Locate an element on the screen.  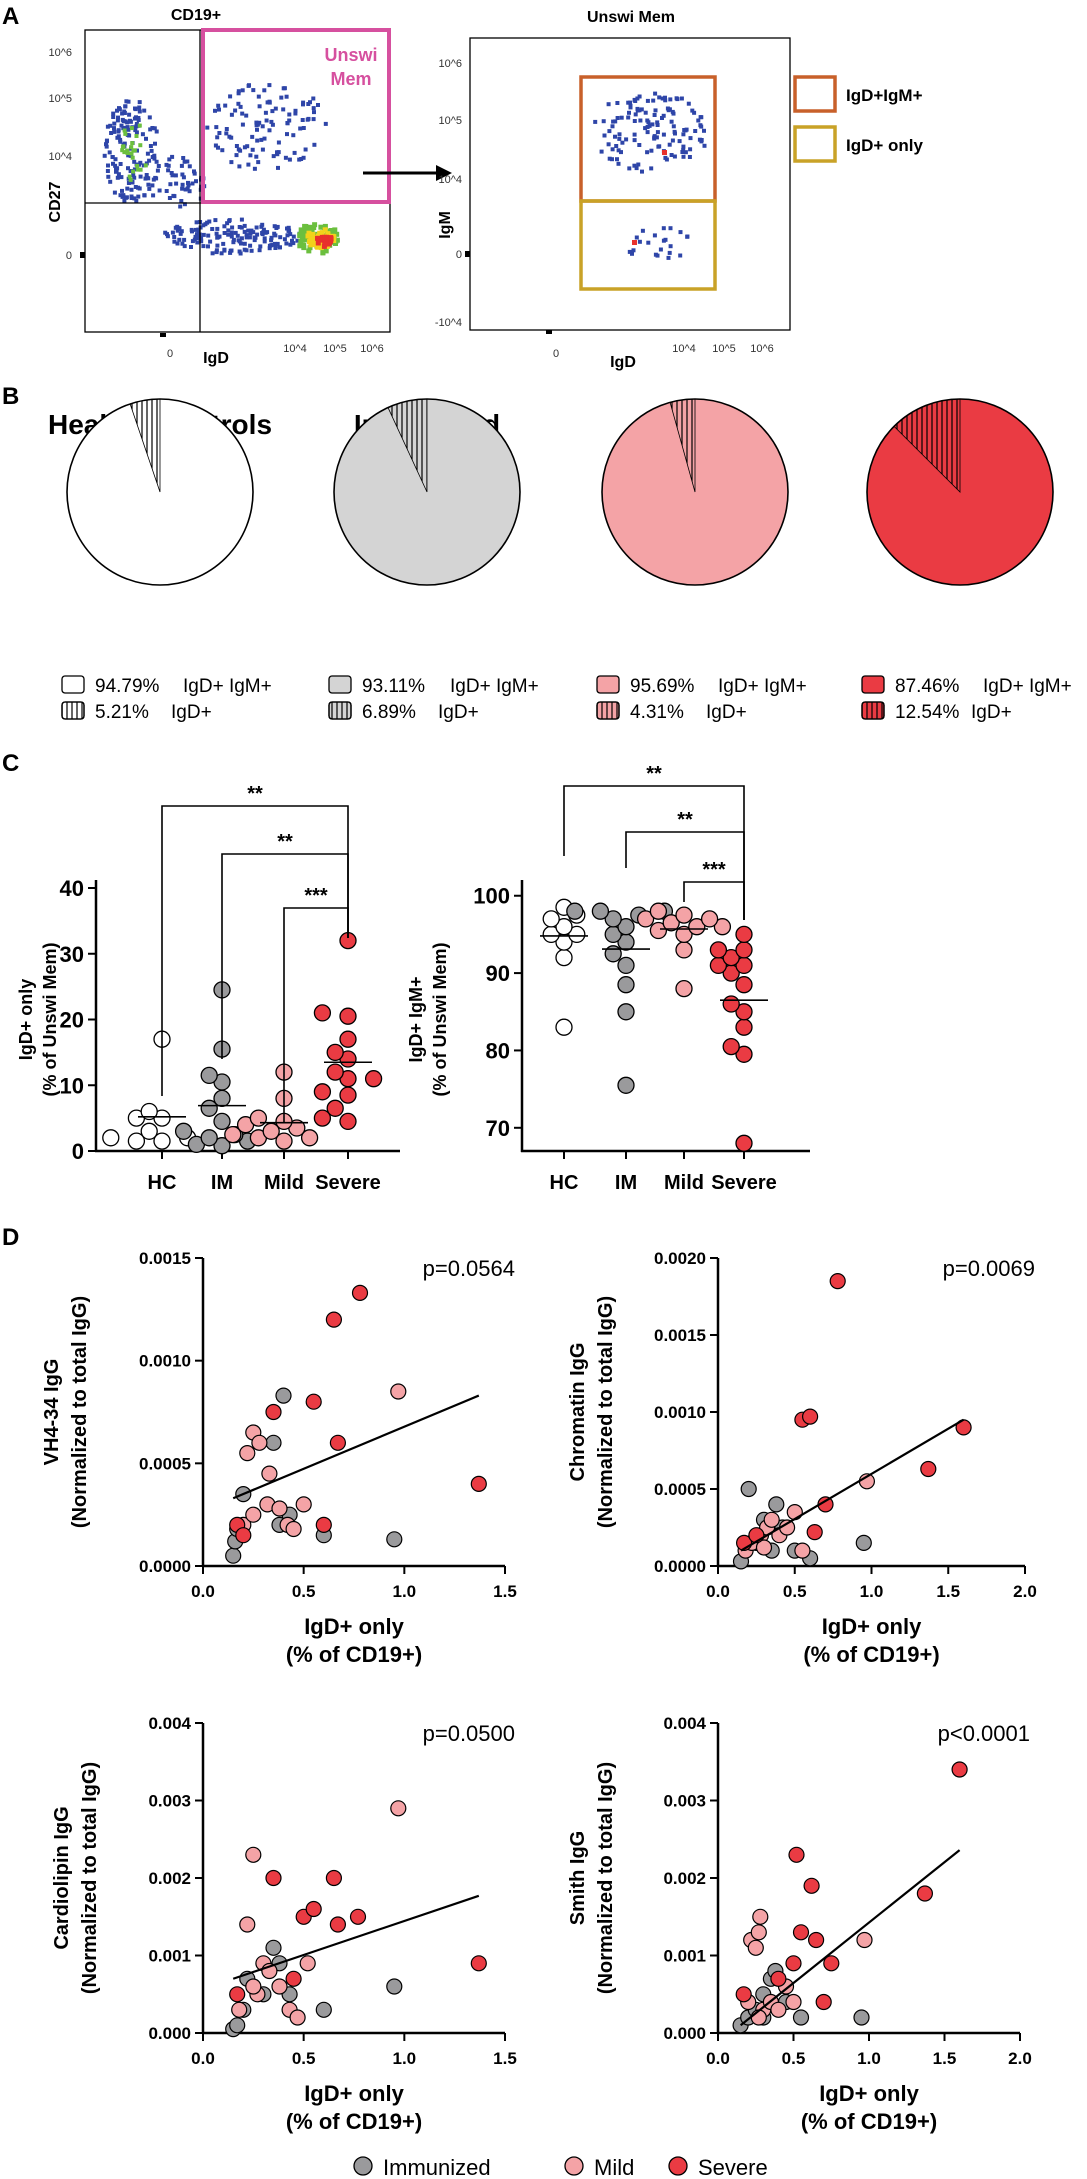
pie-legend-value: 12.54% is located at coordinates (927, 712).